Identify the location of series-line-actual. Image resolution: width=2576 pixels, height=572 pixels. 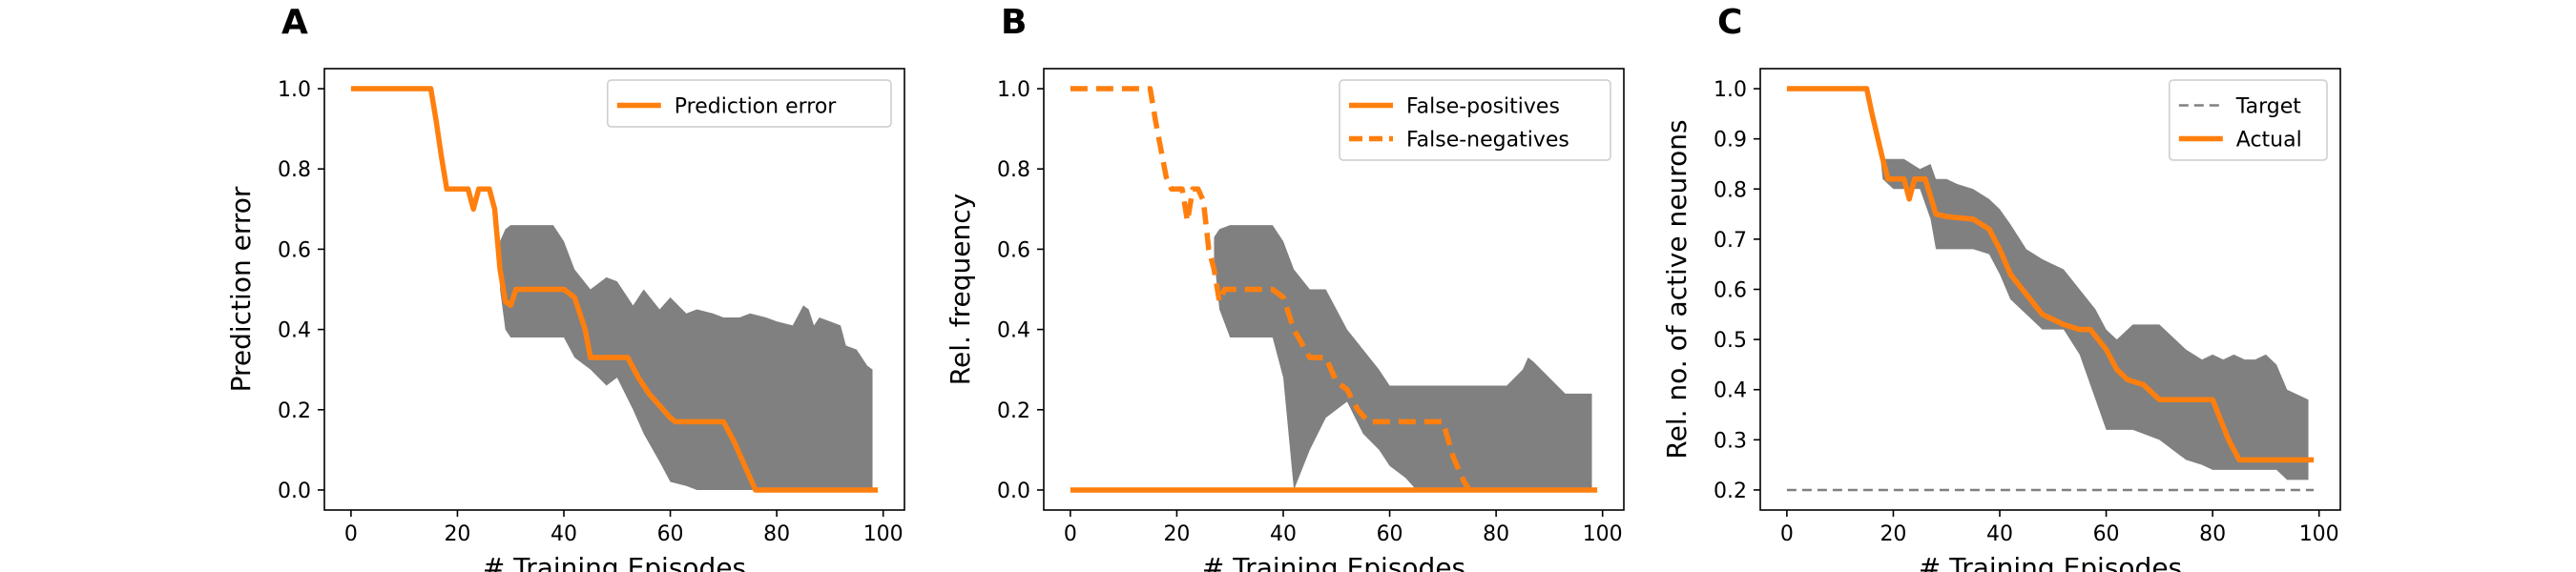
(2050, 274).